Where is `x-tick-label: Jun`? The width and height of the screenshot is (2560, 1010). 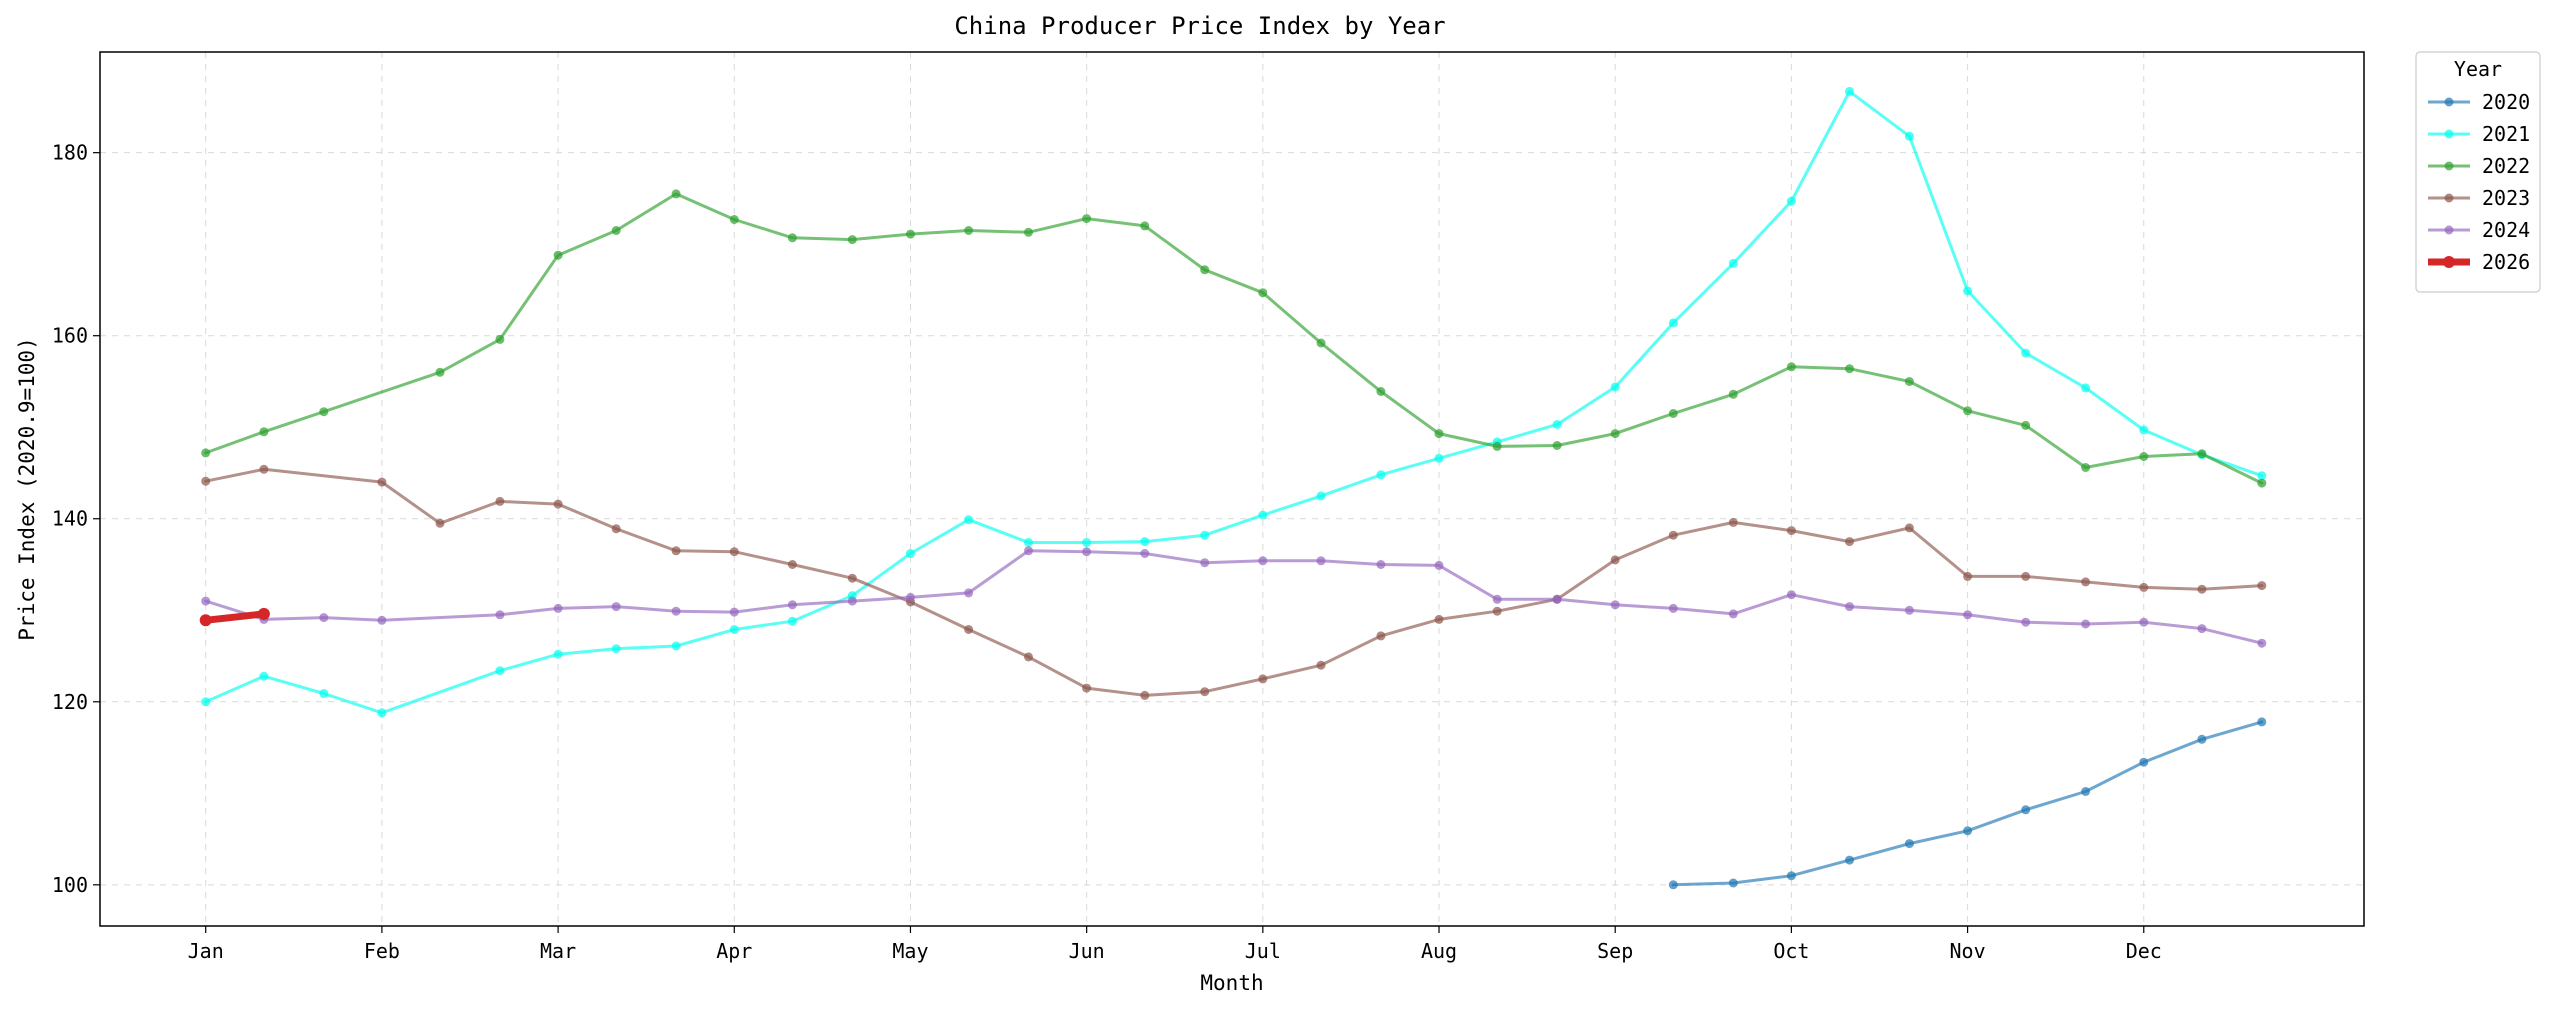
x-tick-label: Jun is located at coordinates (1087, 951).